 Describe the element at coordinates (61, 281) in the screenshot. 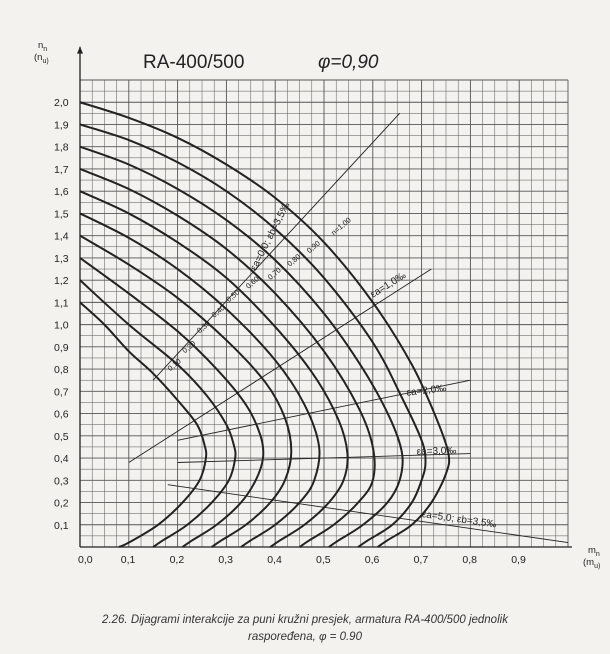

I see `y-tick-label: 1,2` at that location.